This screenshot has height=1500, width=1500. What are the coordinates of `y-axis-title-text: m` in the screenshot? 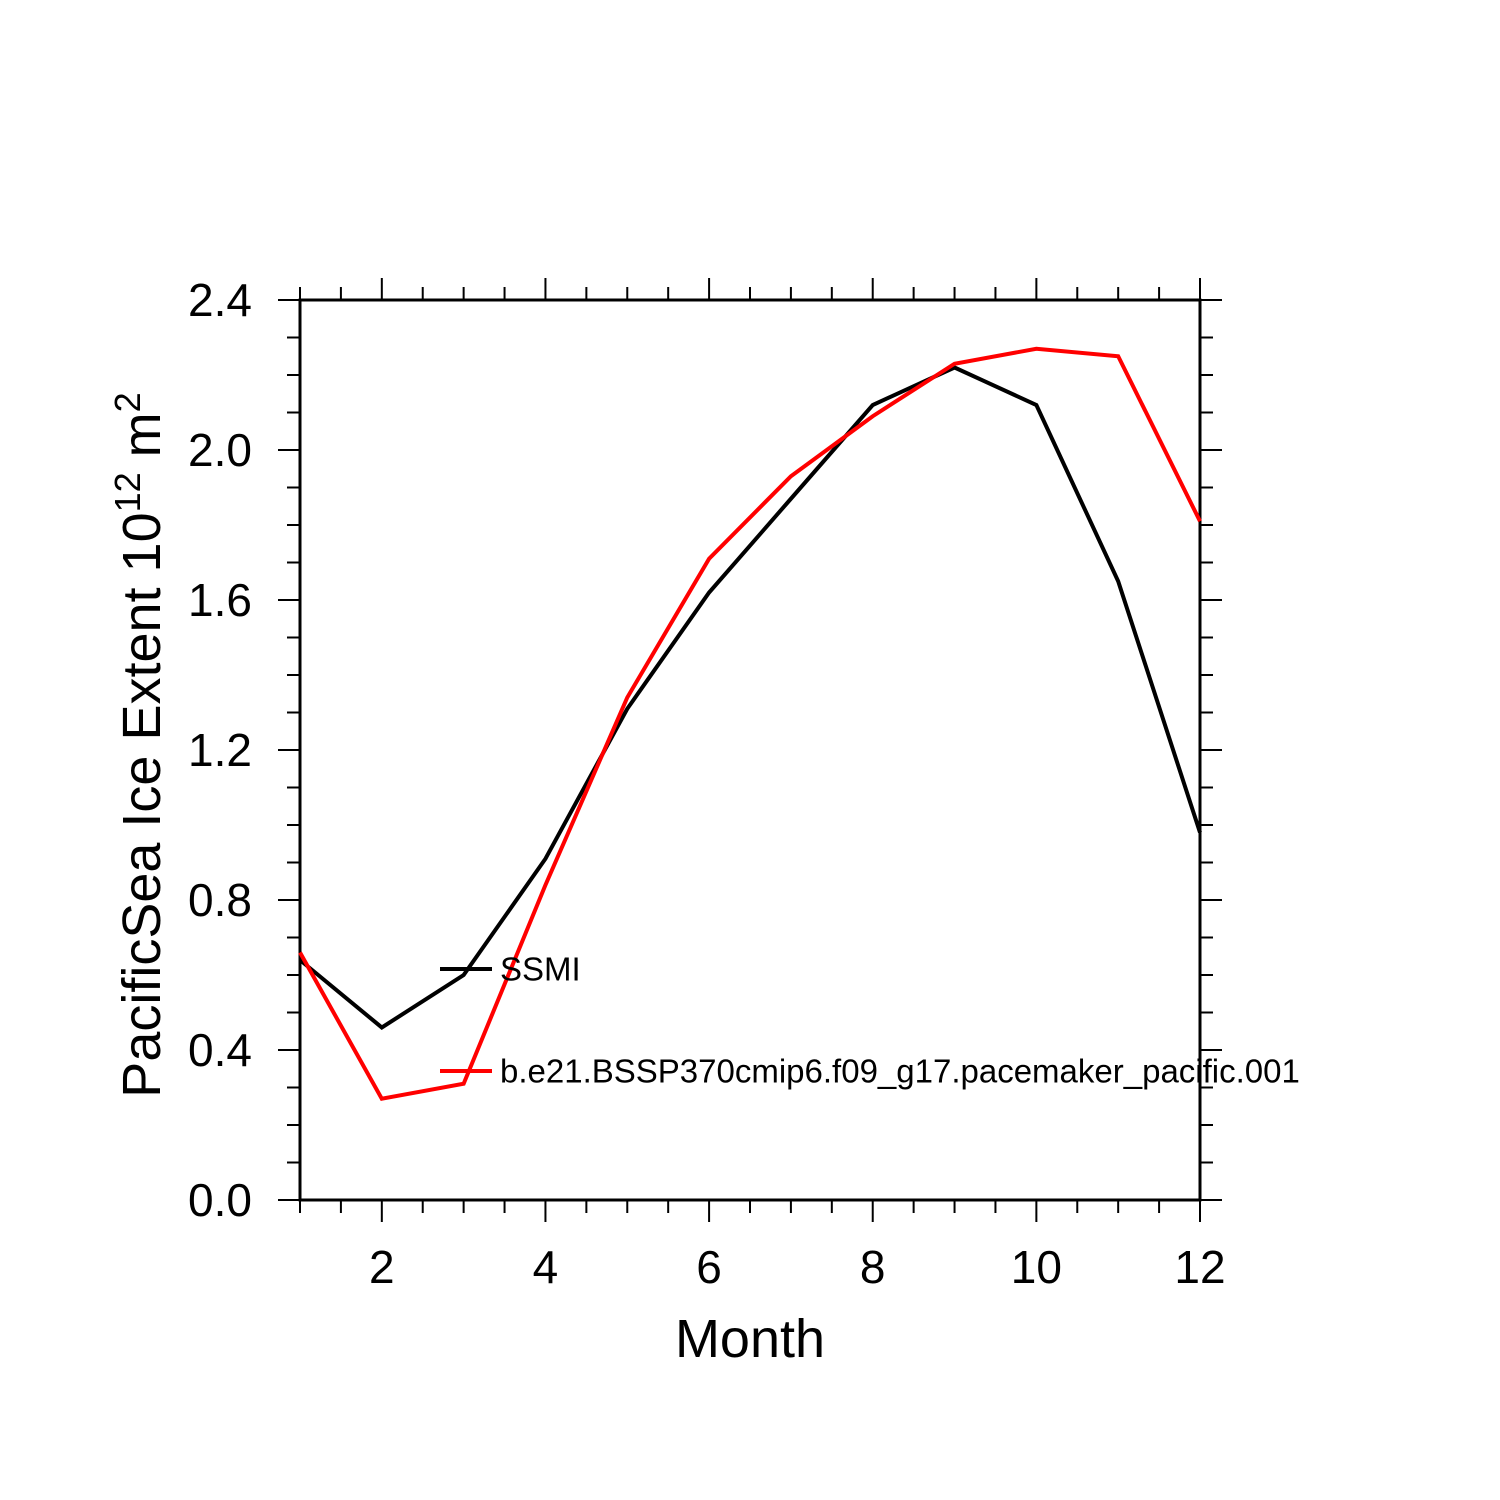 It's located at (142, 442).